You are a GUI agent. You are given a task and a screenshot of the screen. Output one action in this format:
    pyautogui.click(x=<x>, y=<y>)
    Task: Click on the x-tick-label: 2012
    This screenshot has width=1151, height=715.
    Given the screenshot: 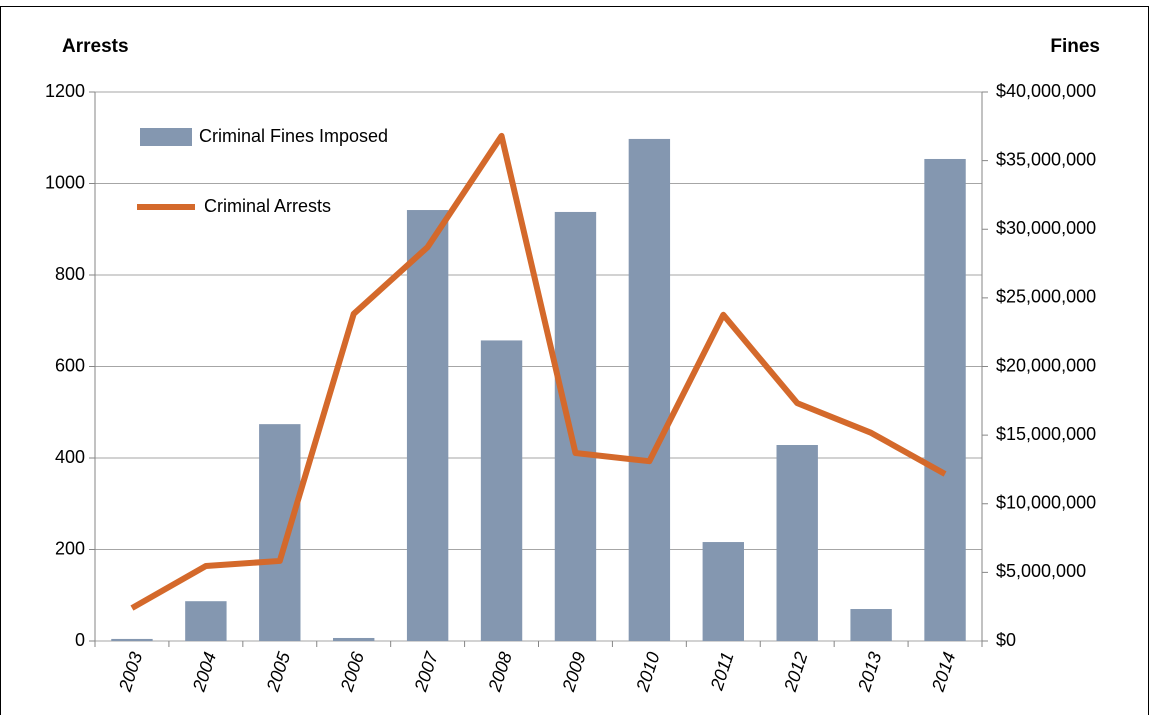 What is the action you would take?
    pyautogui.click(x=796, y=672)
    